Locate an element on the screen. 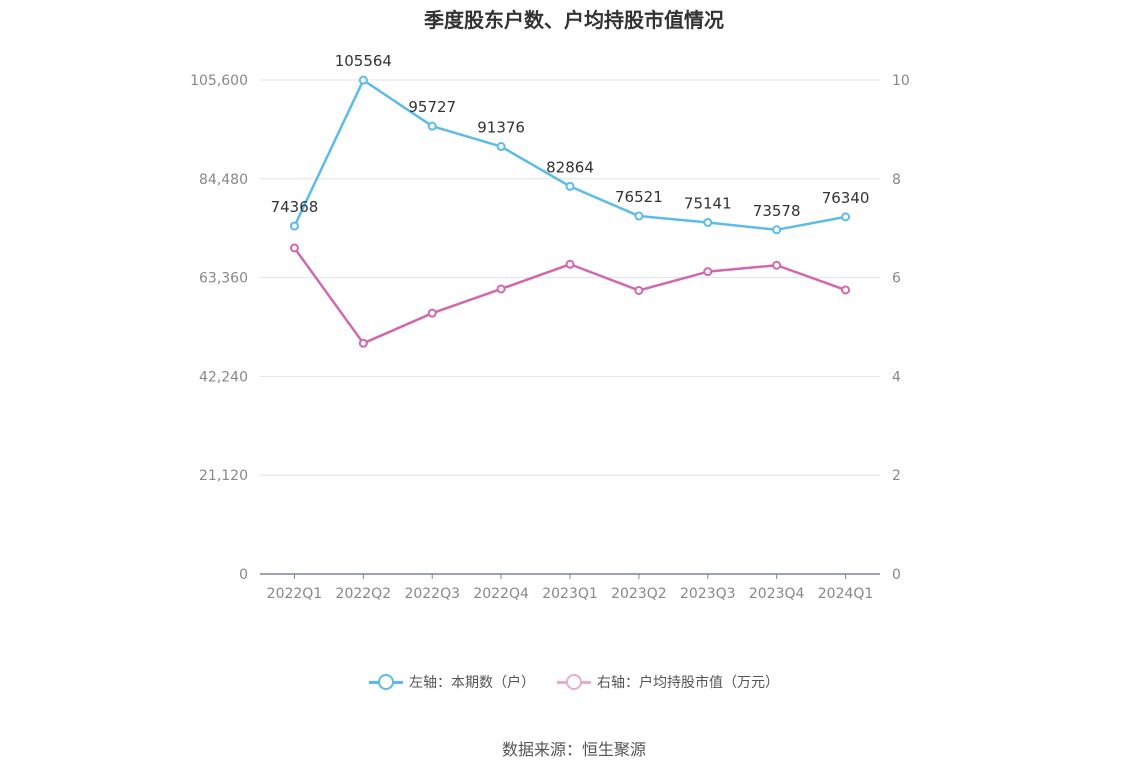  right-tick-label: 6 is located at coordinates (896, 279).